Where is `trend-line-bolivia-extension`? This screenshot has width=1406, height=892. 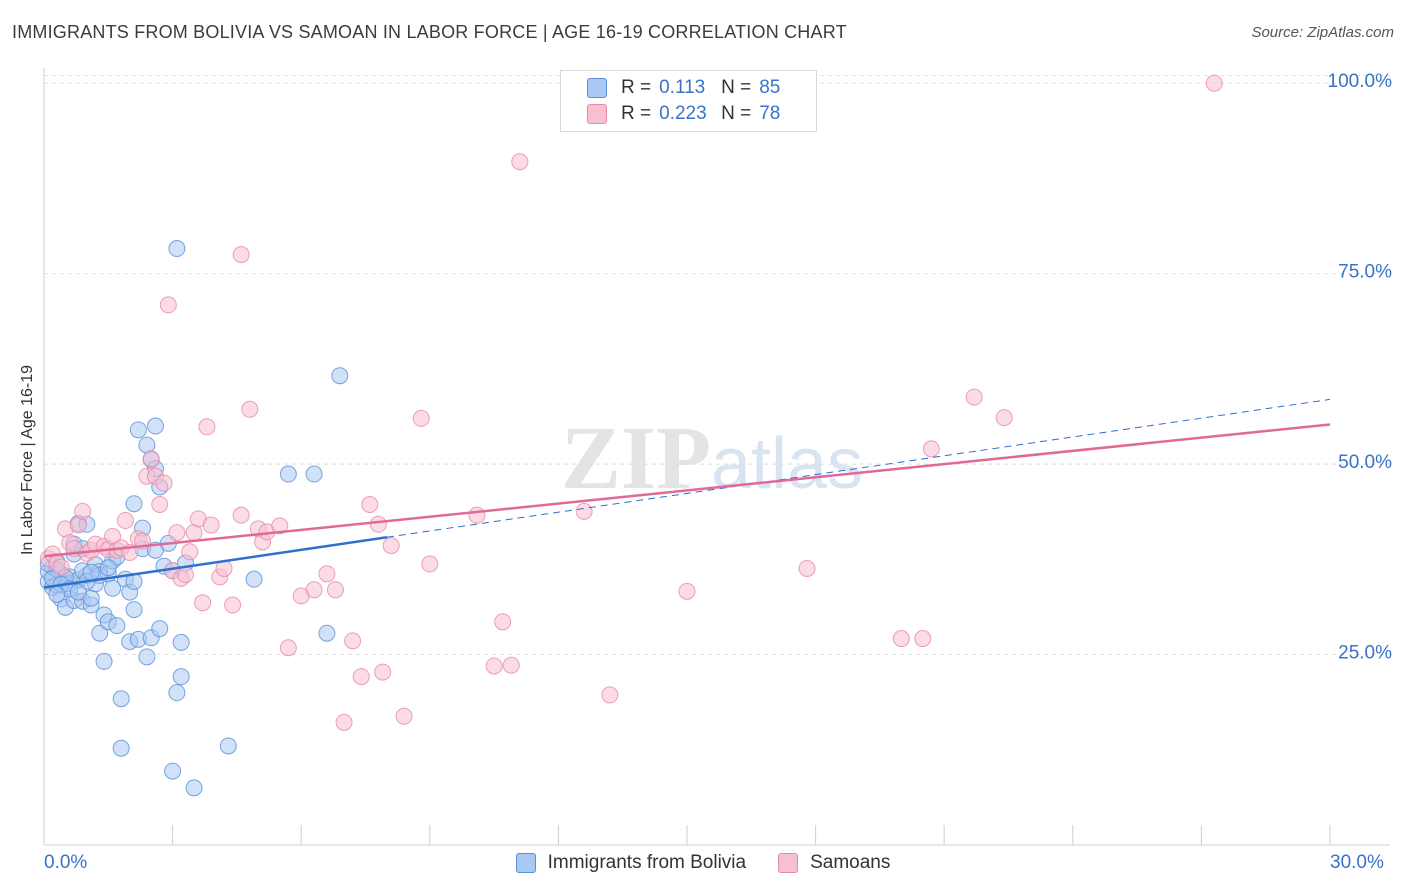
trend-line-bolivia-extension is located at coordinates (858, 468).